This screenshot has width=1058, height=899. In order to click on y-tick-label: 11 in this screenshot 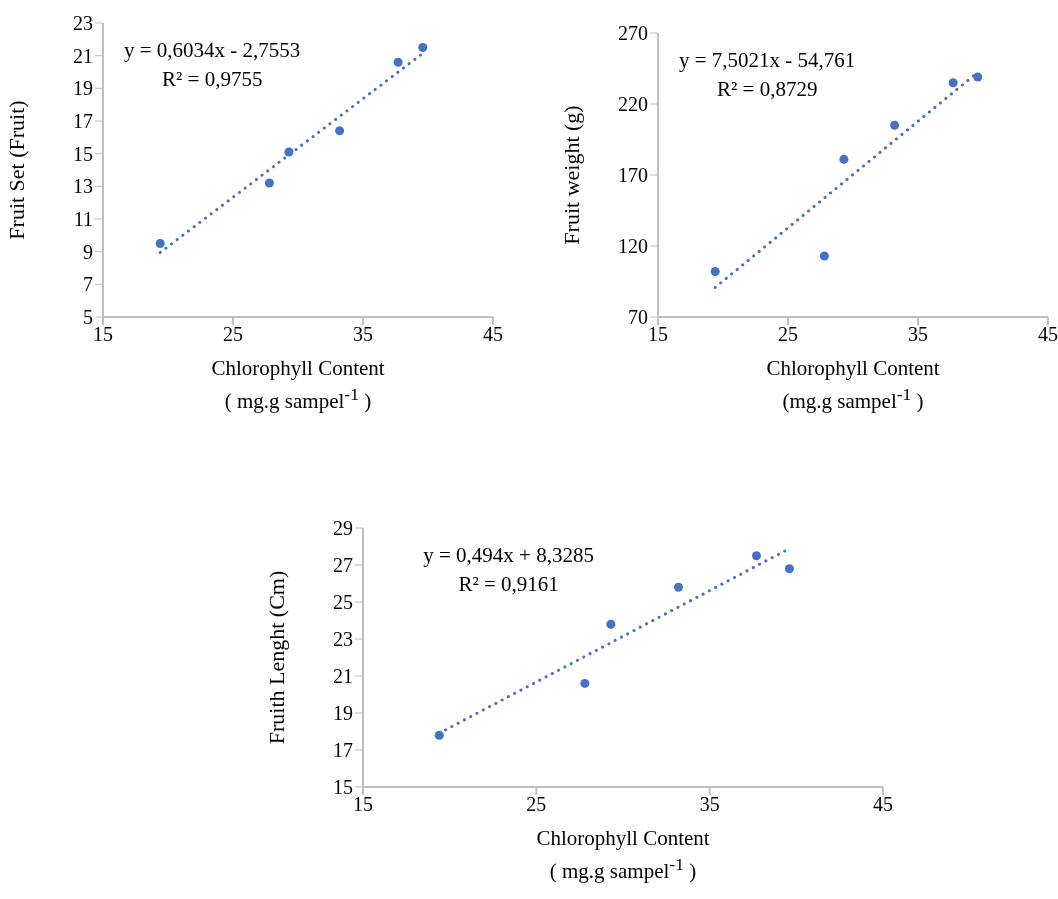, I will do `click(83, 219)`.